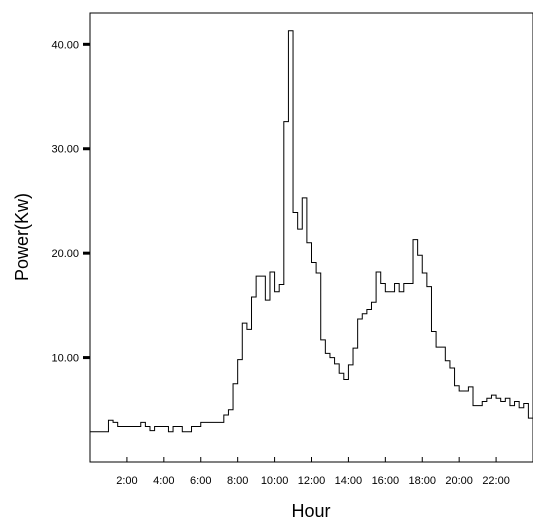 This screenshot has width=533, height=529. Describe the element at coordinates (422, 481) in the screenshot. I see `x-tick-label: 18:00` at that location.